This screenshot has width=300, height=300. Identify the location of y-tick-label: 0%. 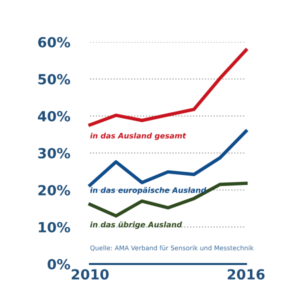
(59, 264).